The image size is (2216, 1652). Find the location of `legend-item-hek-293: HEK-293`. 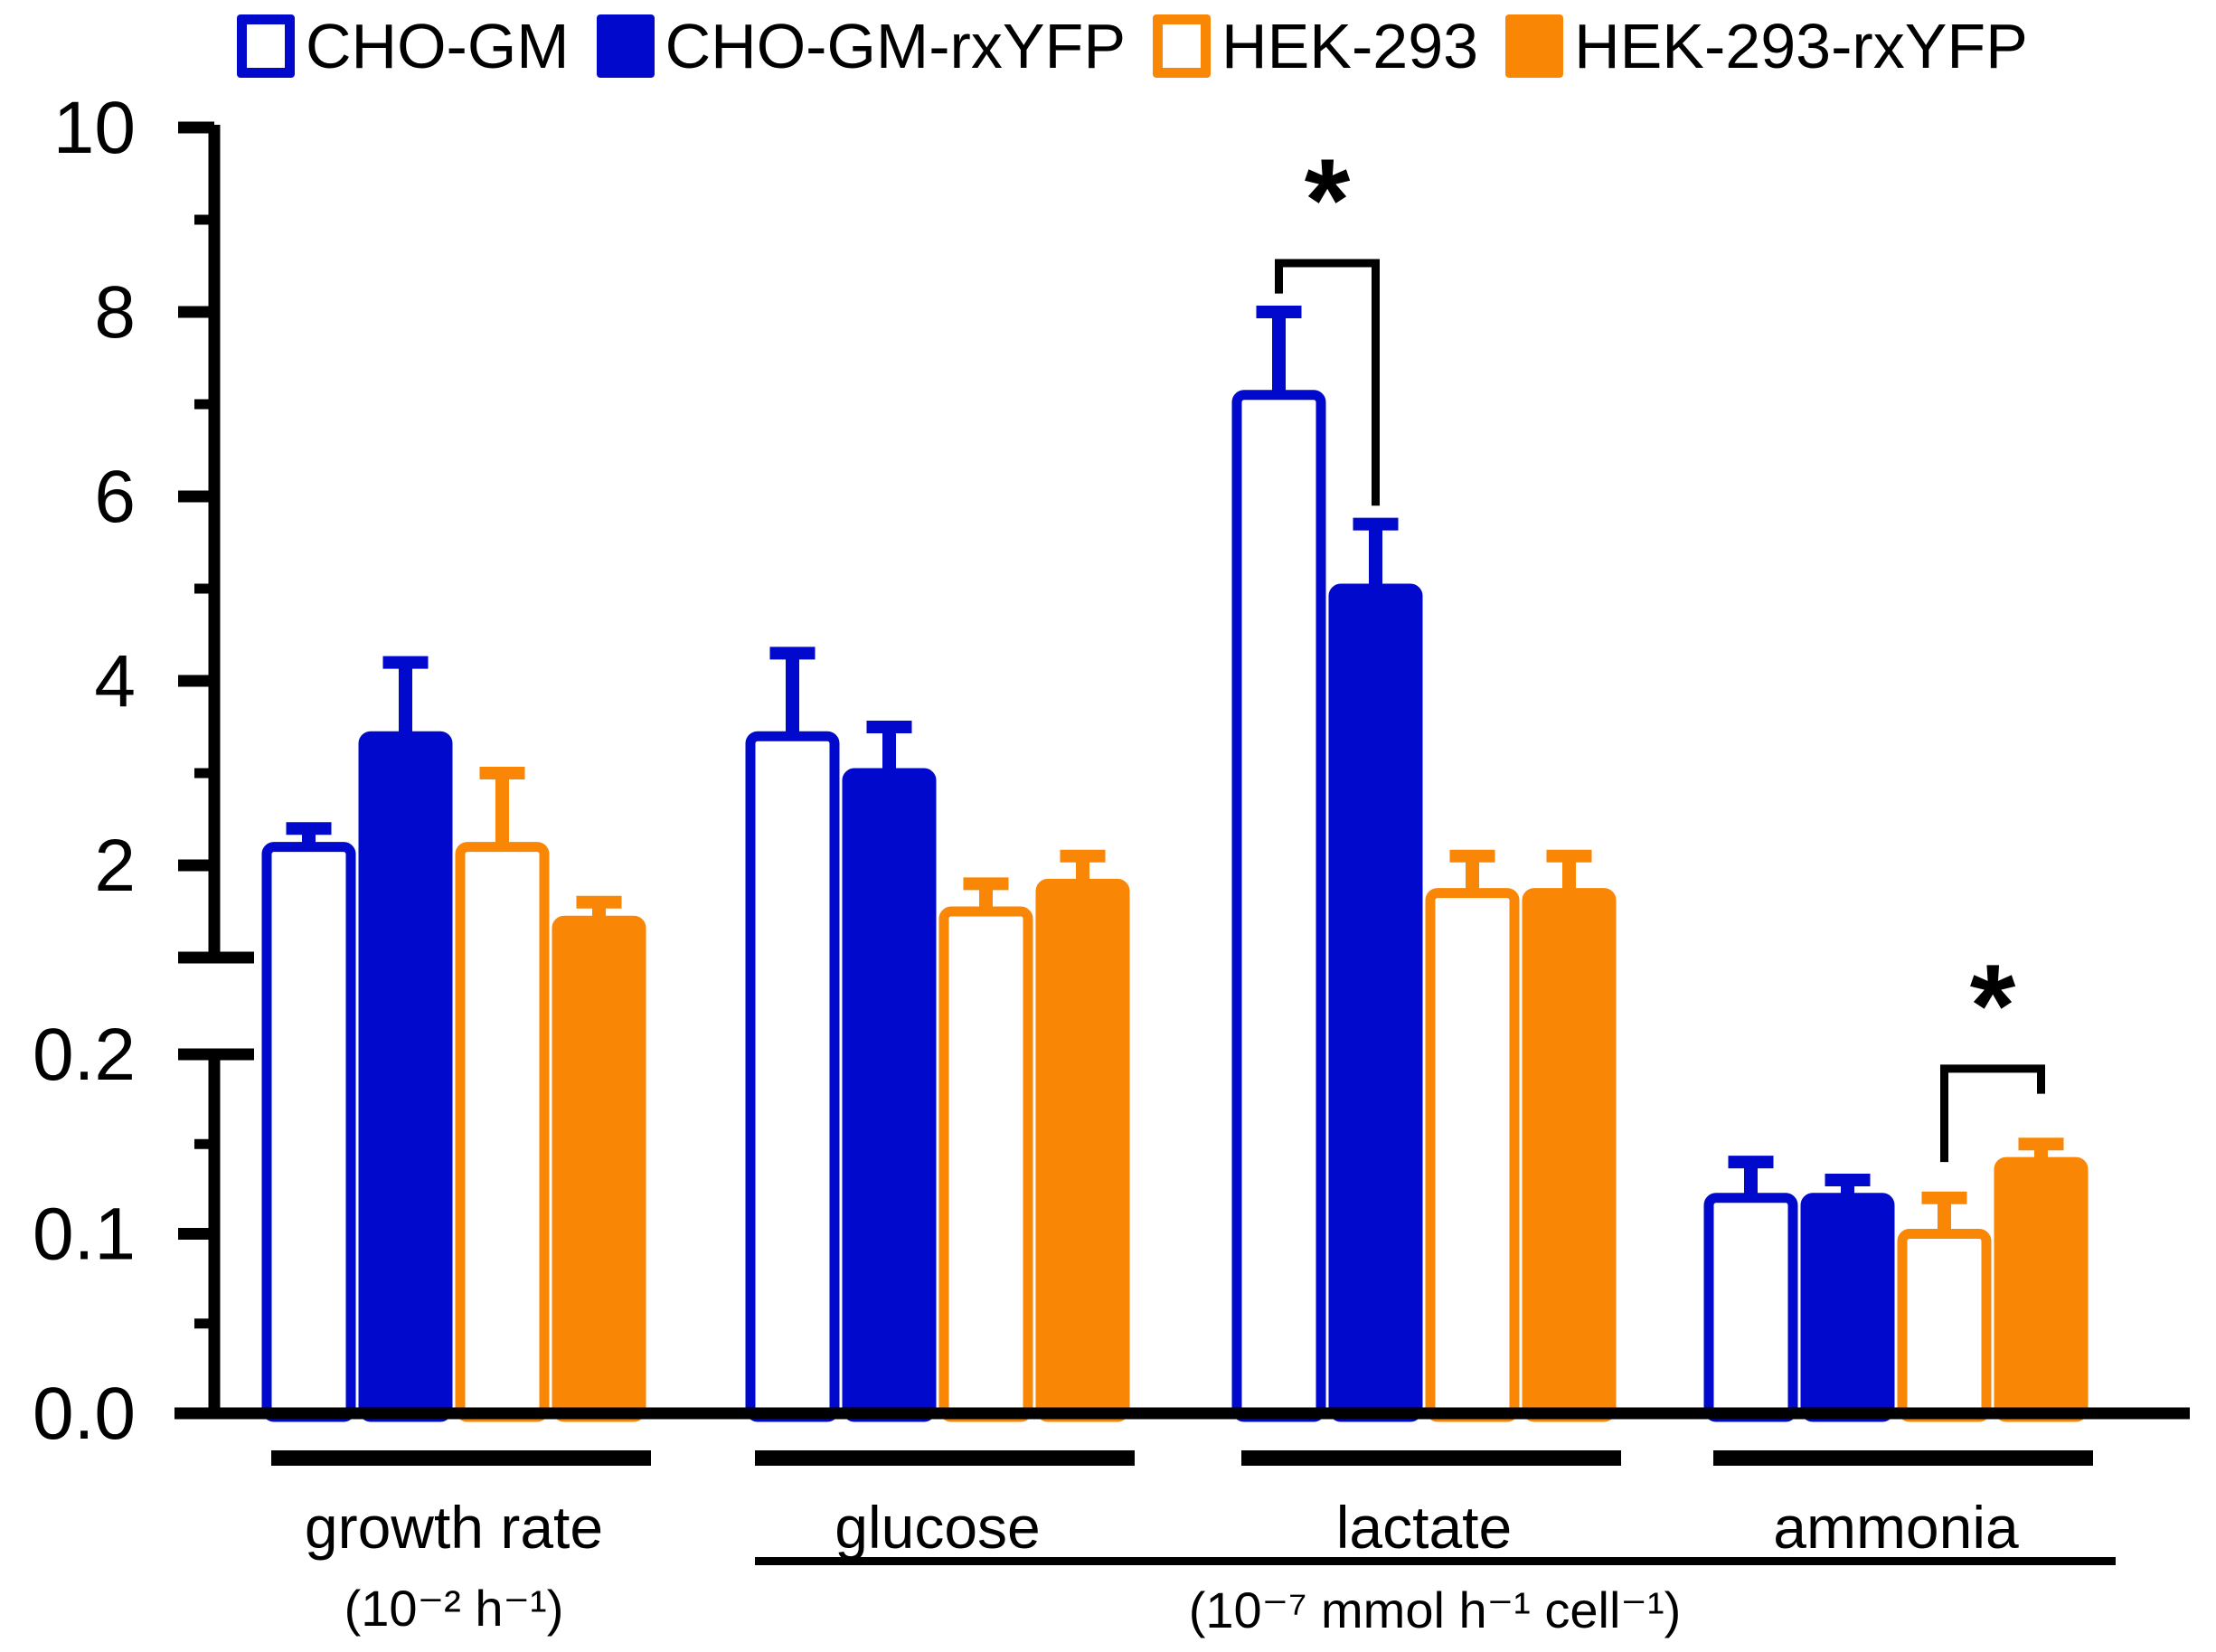

legend-item-hek-293: HEK-293 is located at coordinates (1315, 46).